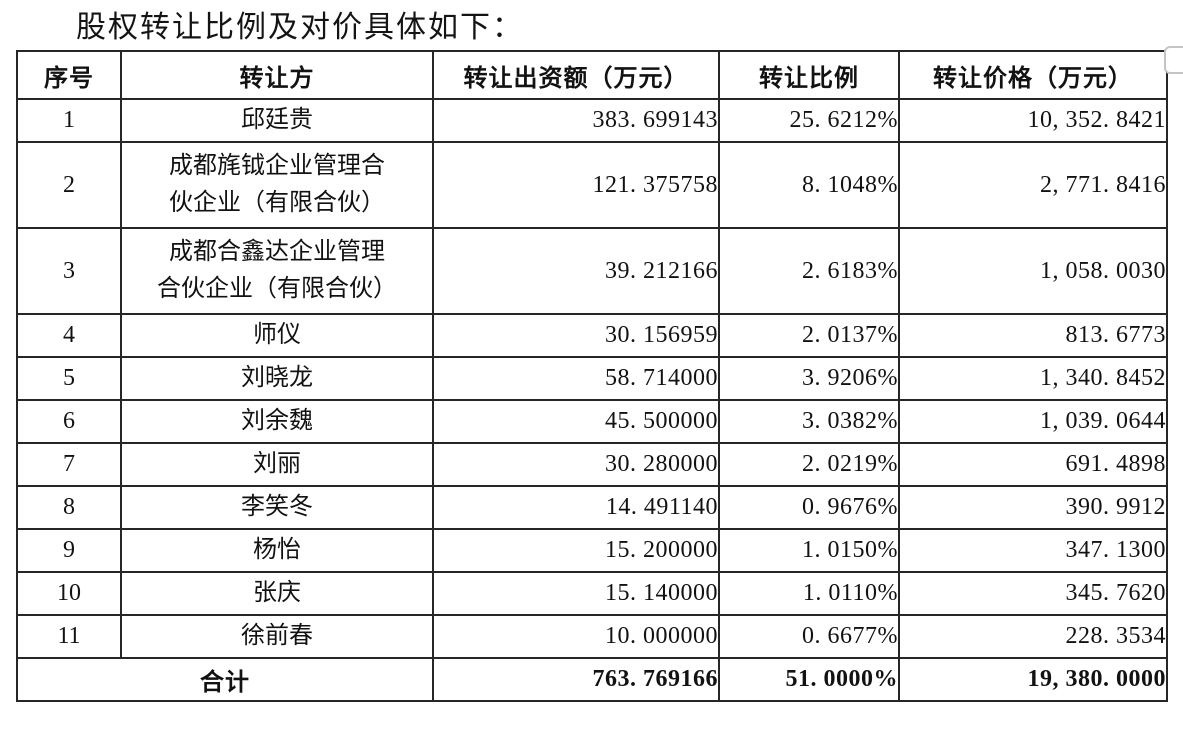 The image size is (1183, 730). What do you see at coordinates (809, 335) in the screenshot?
I see `transfer-ratio: 2. 0137%` at bounding box center [809, 335].